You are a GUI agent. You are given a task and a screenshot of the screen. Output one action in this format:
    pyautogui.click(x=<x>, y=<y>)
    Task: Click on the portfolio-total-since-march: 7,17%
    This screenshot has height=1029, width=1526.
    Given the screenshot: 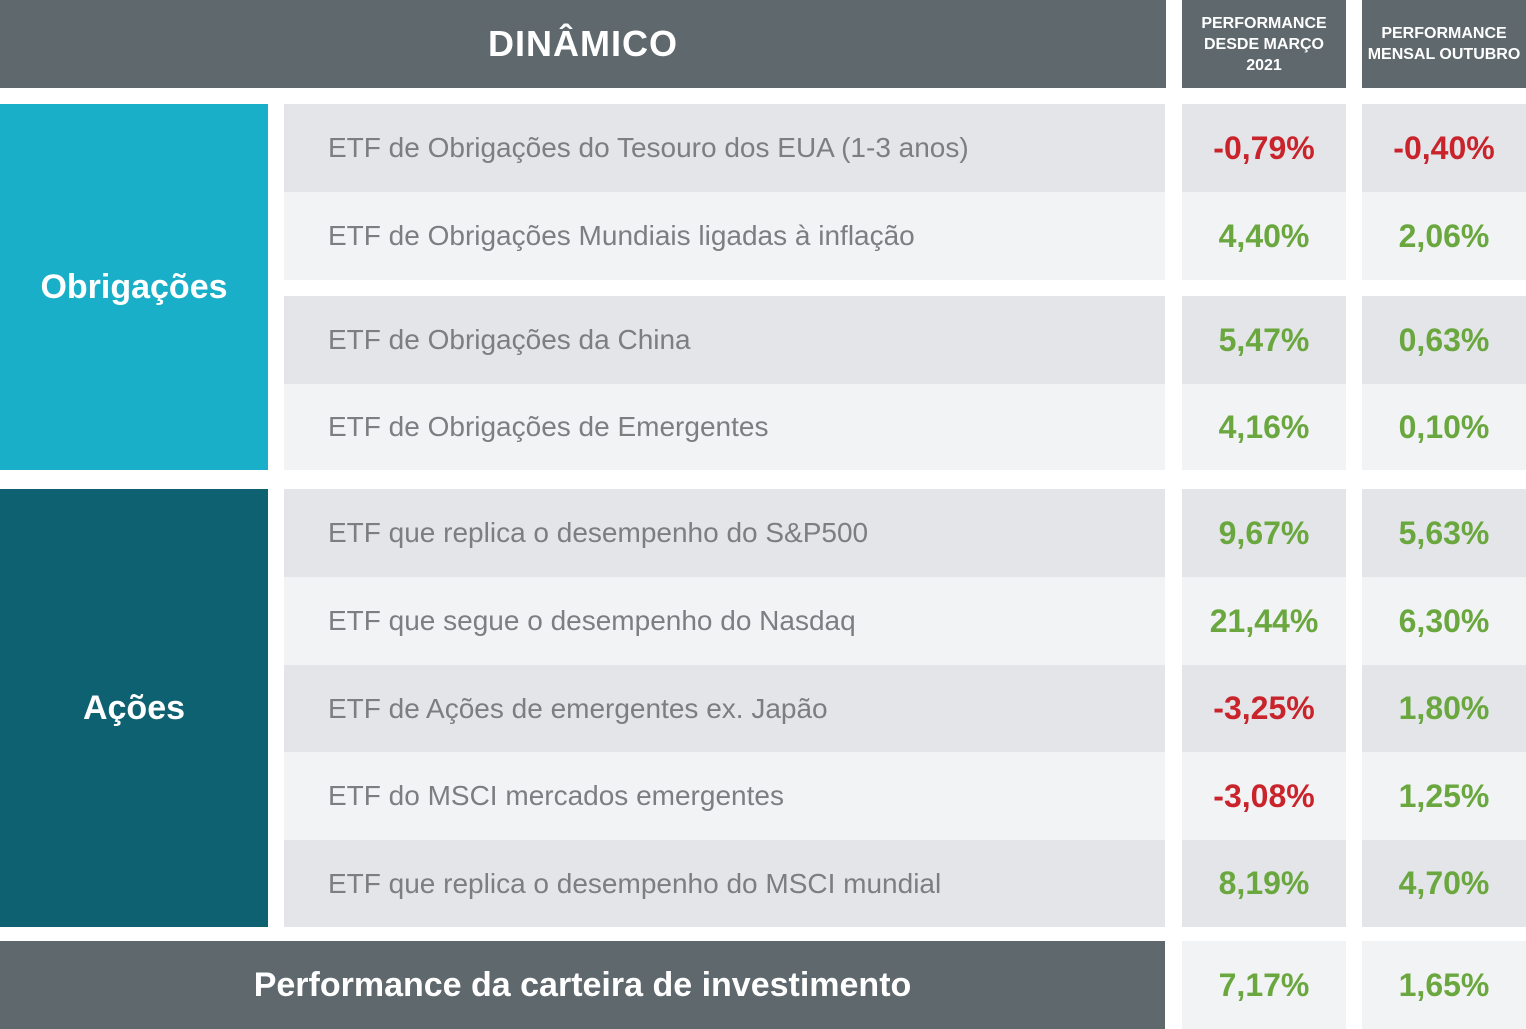 What is the action you would take?
    pyautogui.click(x=1264, y=985)
    